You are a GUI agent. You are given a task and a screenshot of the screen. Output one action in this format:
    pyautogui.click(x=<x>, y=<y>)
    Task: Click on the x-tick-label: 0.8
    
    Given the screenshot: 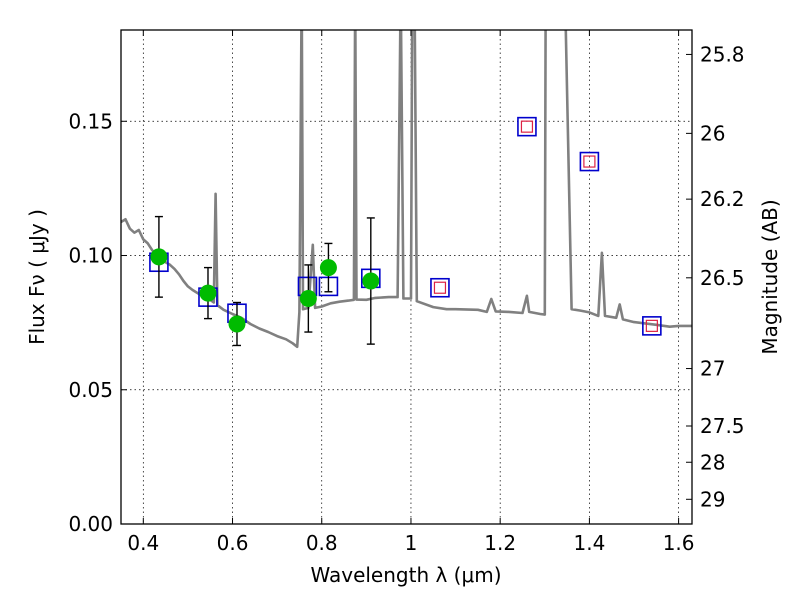 What is the action you would take?
    pyautogui.click(x=322, y=543)
    